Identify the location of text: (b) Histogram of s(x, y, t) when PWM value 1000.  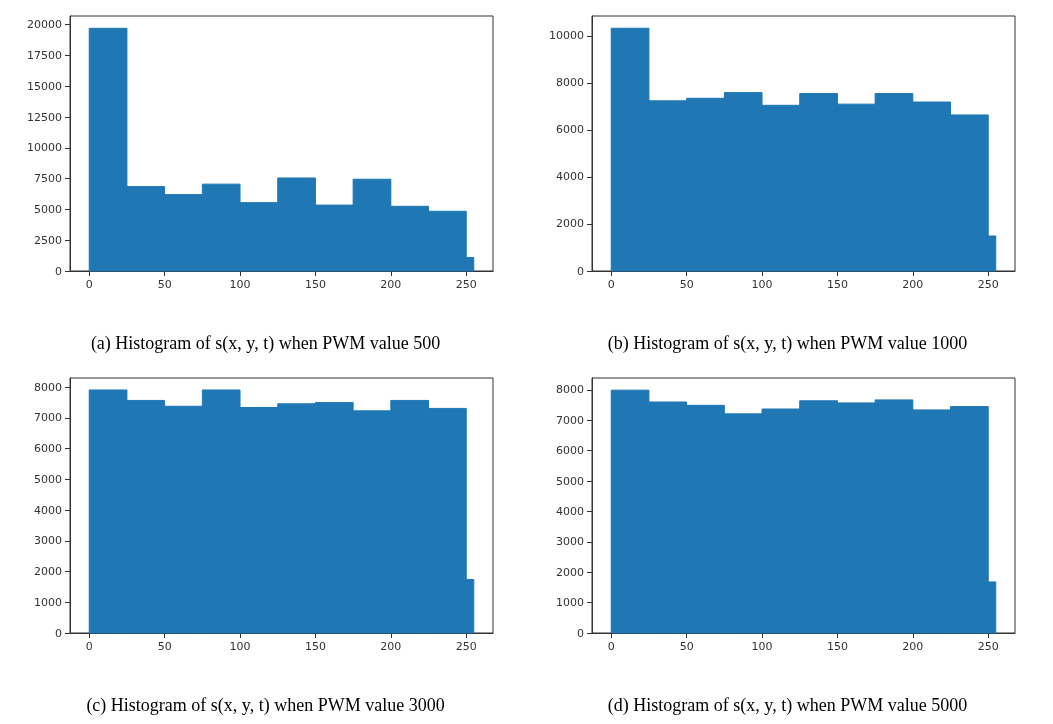
(787, 343).